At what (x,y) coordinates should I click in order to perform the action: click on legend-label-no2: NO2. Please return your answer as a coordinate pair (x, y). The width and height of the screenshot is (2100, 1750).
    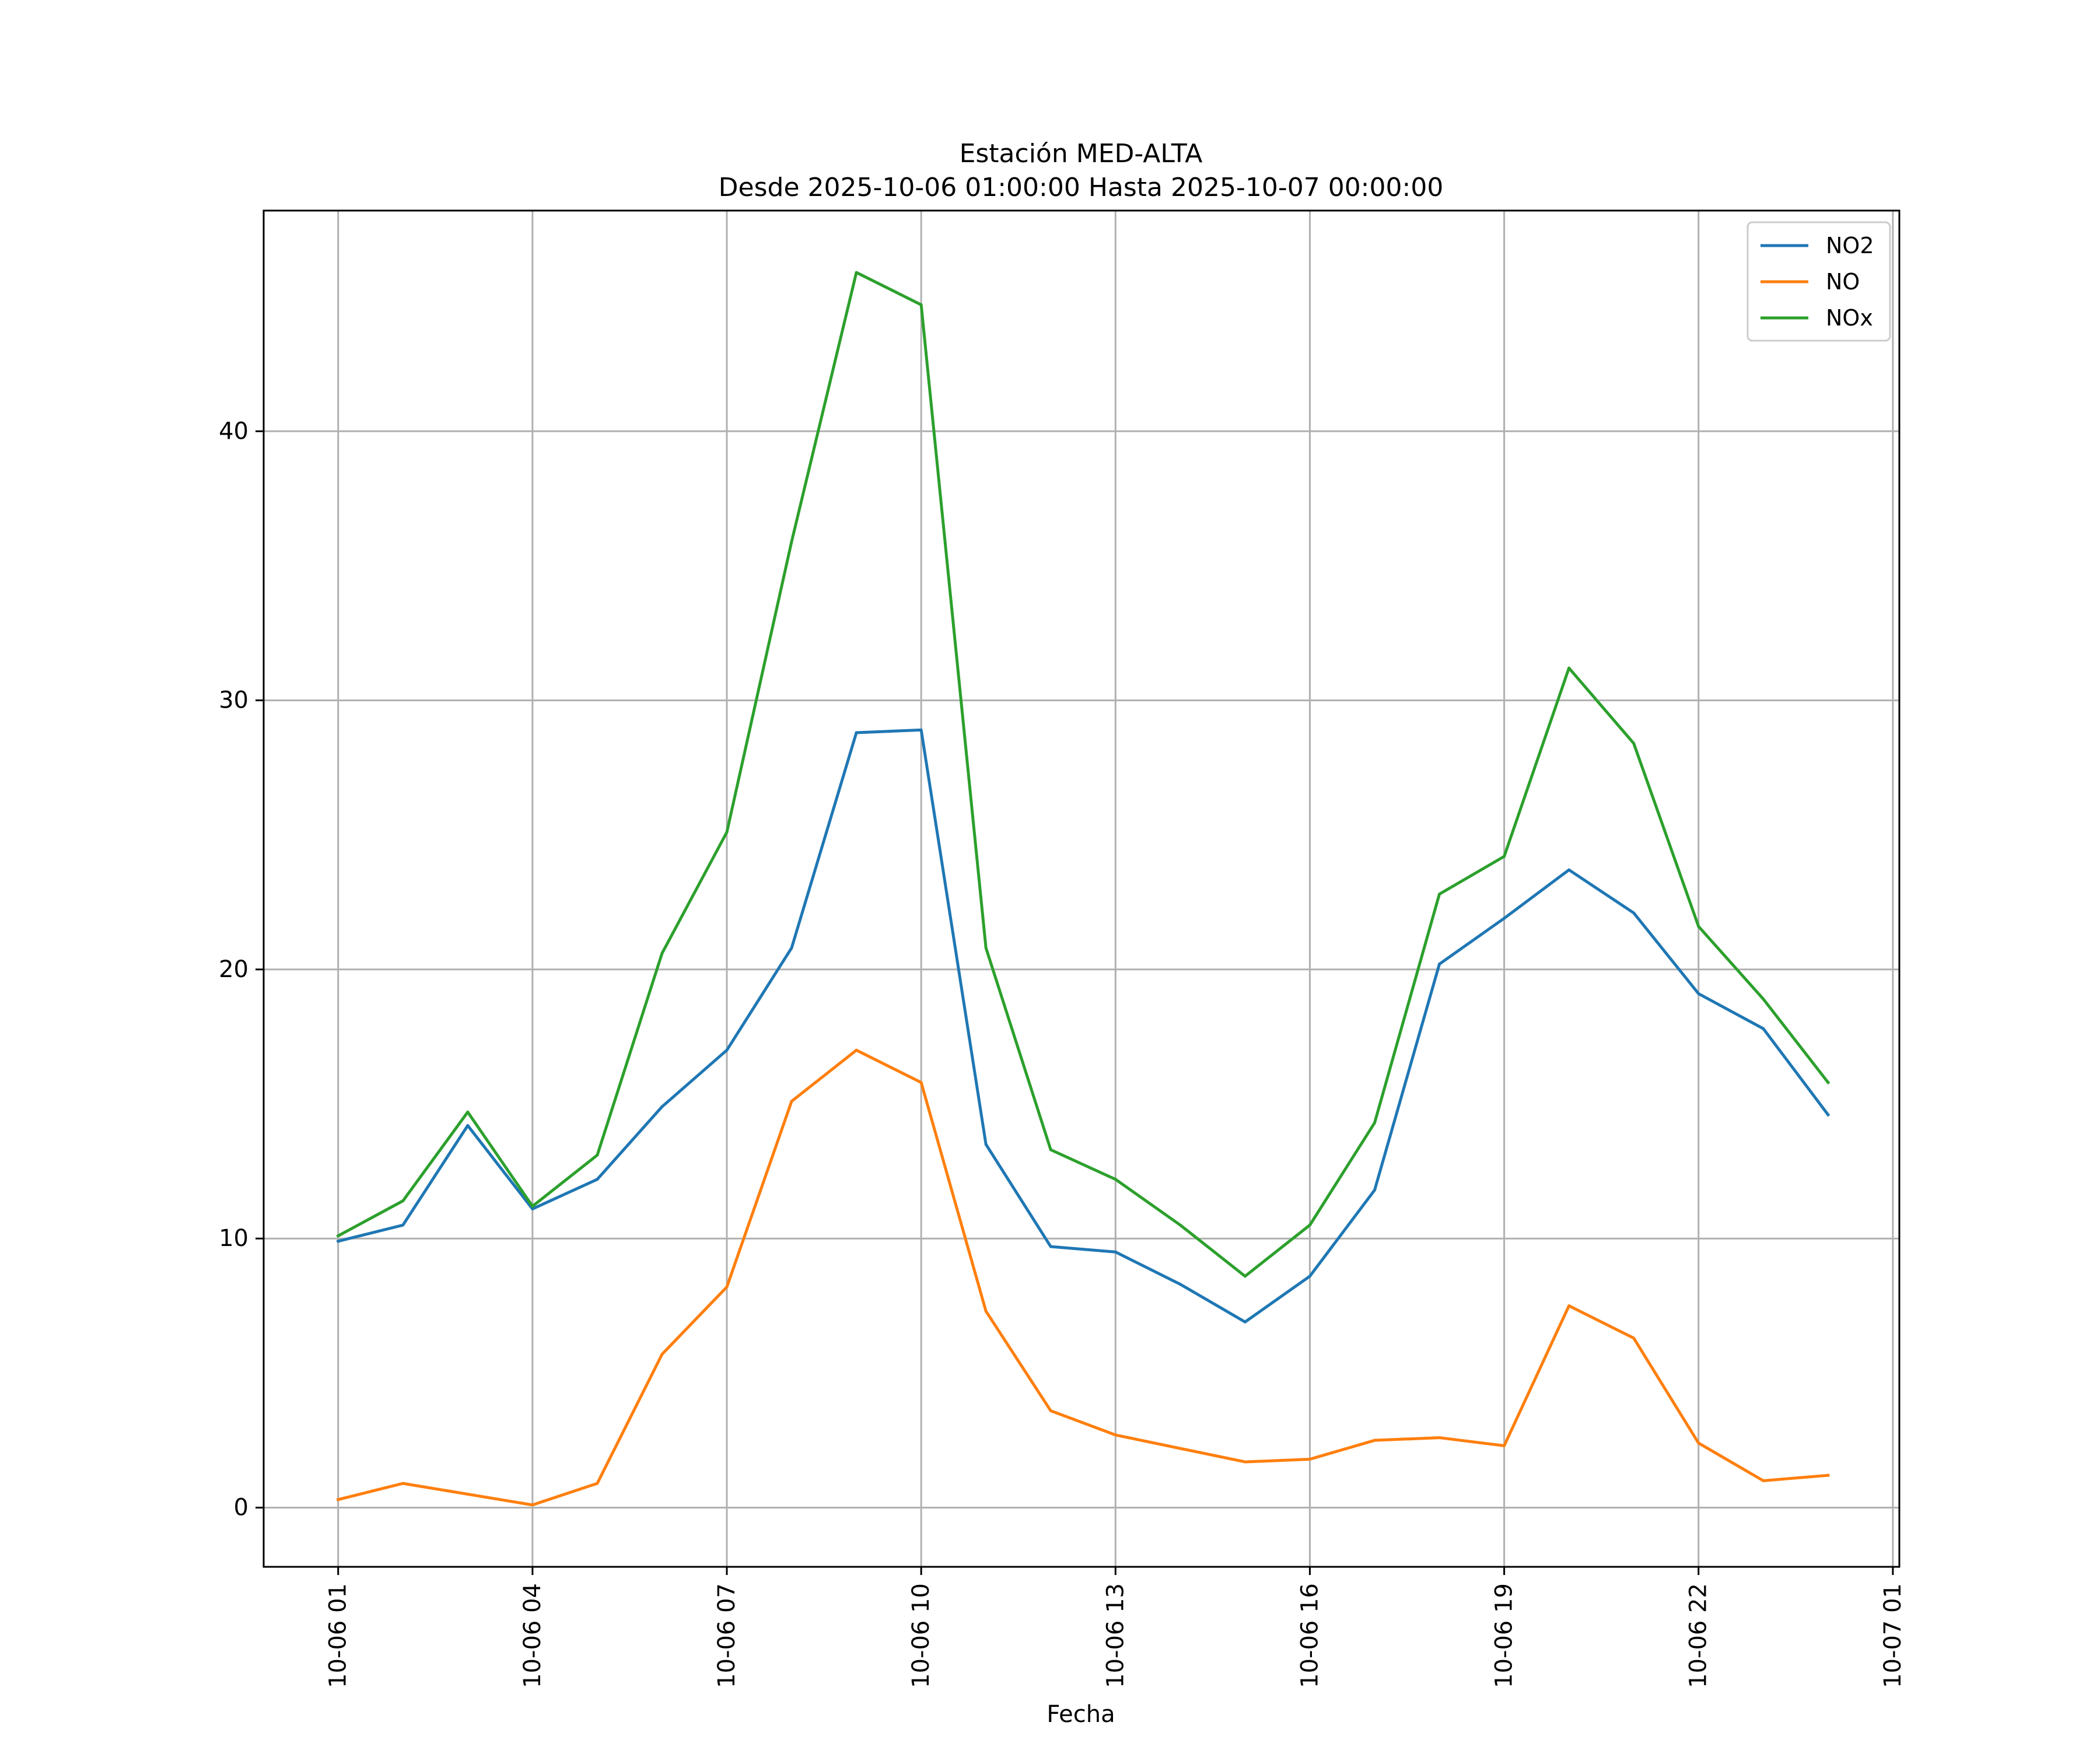
    Looking at the image, I should click on (1850, 245).